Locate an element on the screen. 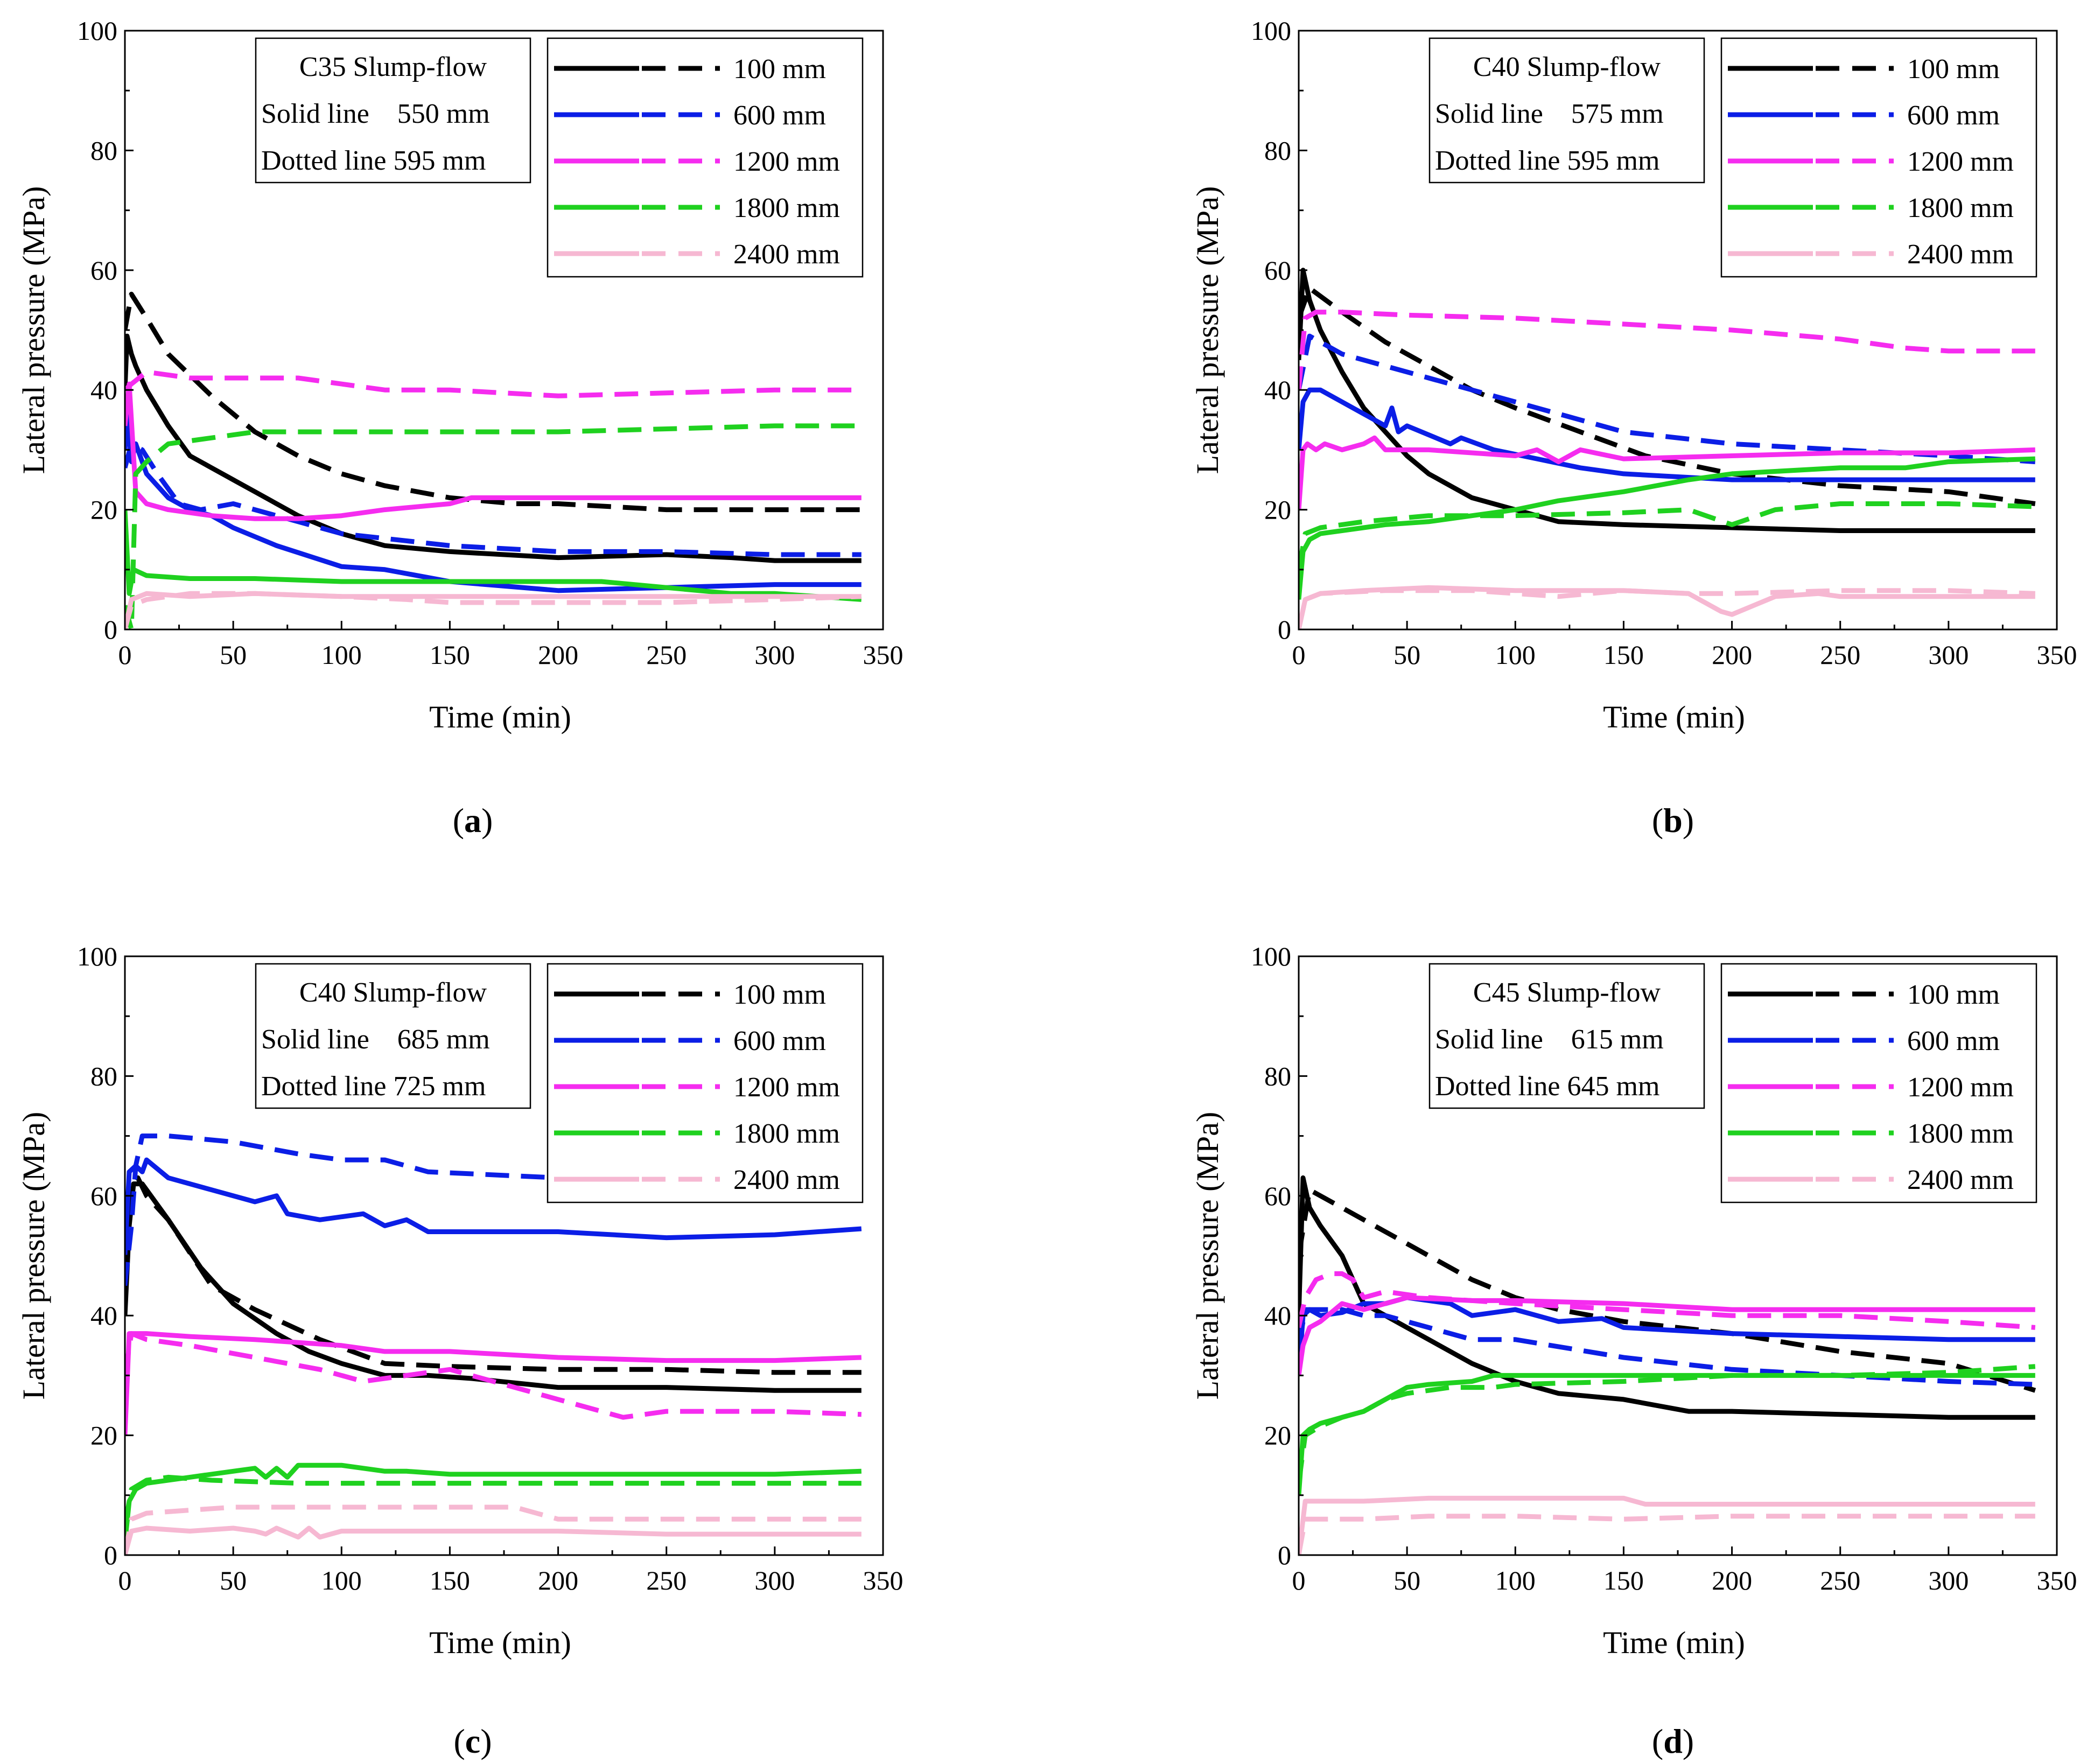 The height and width of the screenshot is (1764, 2080). info-line: Dotted line 725 mm is located at coordinates (373, 1086).